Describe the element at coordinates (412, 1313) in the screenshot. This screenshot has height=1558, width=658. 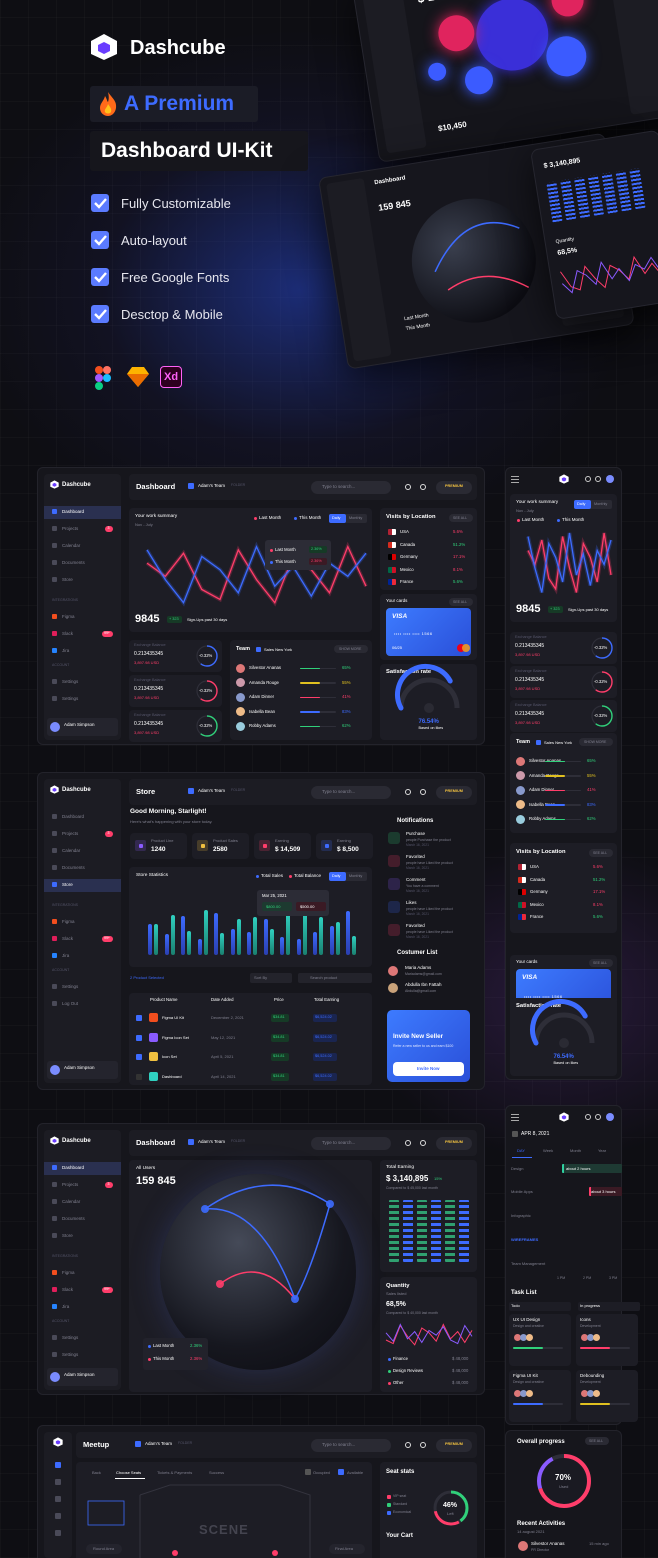
I see `quantity-note: Compared to $ 40,000 last month` at that location.